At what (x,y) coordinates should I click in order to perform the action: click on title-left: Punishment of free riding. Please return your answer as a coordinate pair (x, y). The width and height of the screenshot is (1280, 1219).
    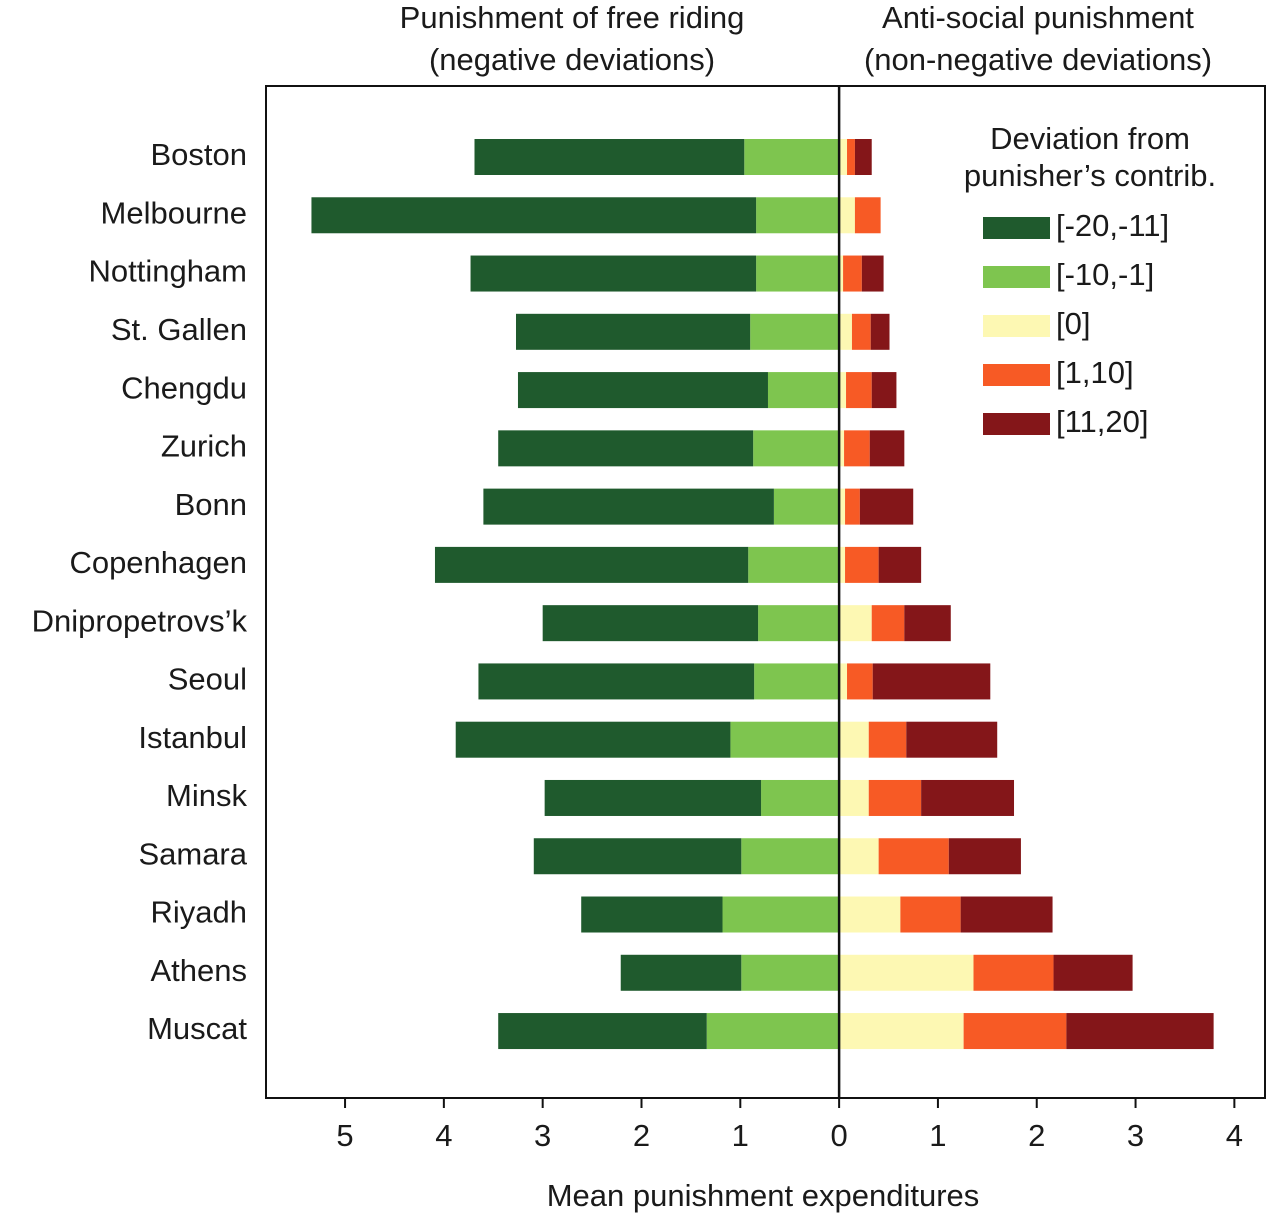
    Looking at the image, I should click on (572, 17).